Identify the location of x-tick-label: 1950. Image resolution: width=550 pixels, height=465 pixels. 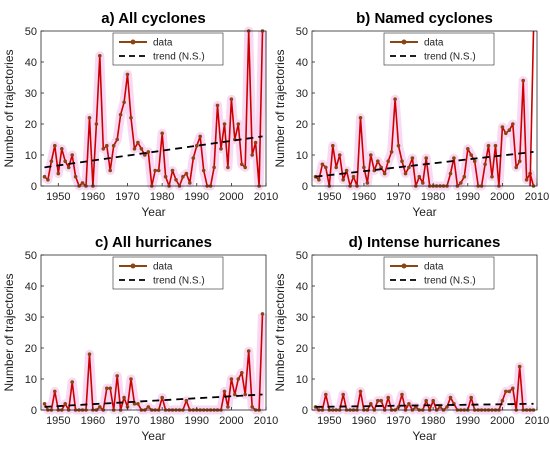
(329, 197).